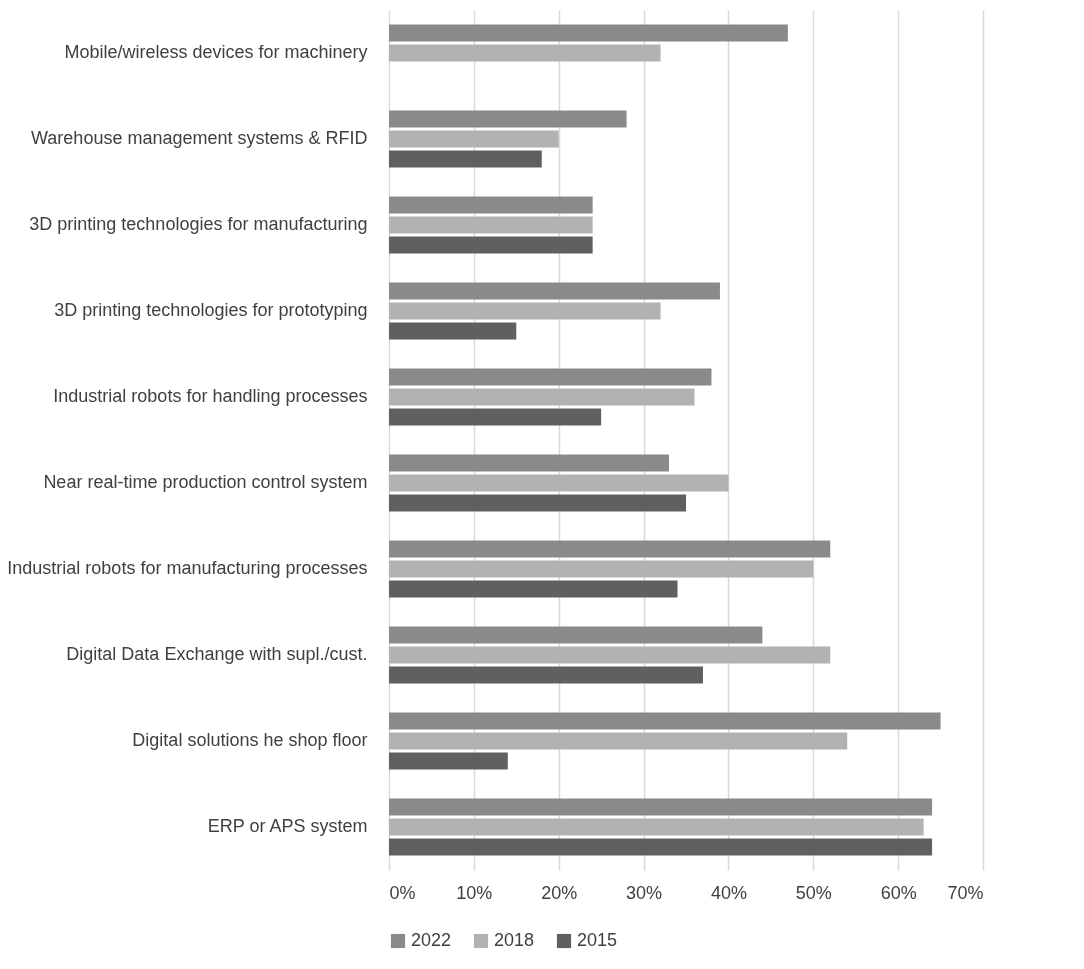 Image resolution: width=1084 pixels, height=969 pixels. Describe the element at coordinates (728, 892) in the screenshot. I see `x-tick-label: 40%` at that location.